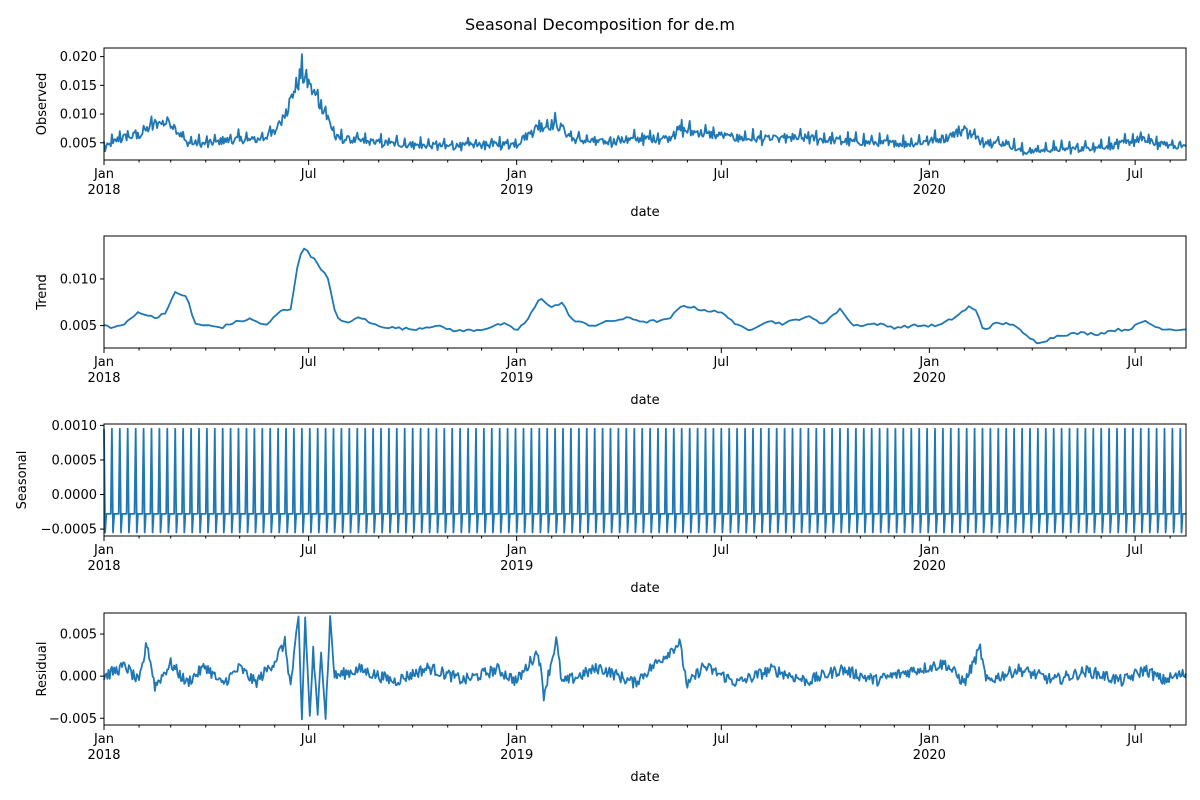  What do you see at coordinates (22, 480) in the screenshot?
I see `y-axis-label-seasonal: Seasonal` at bounding box center [22, 480].